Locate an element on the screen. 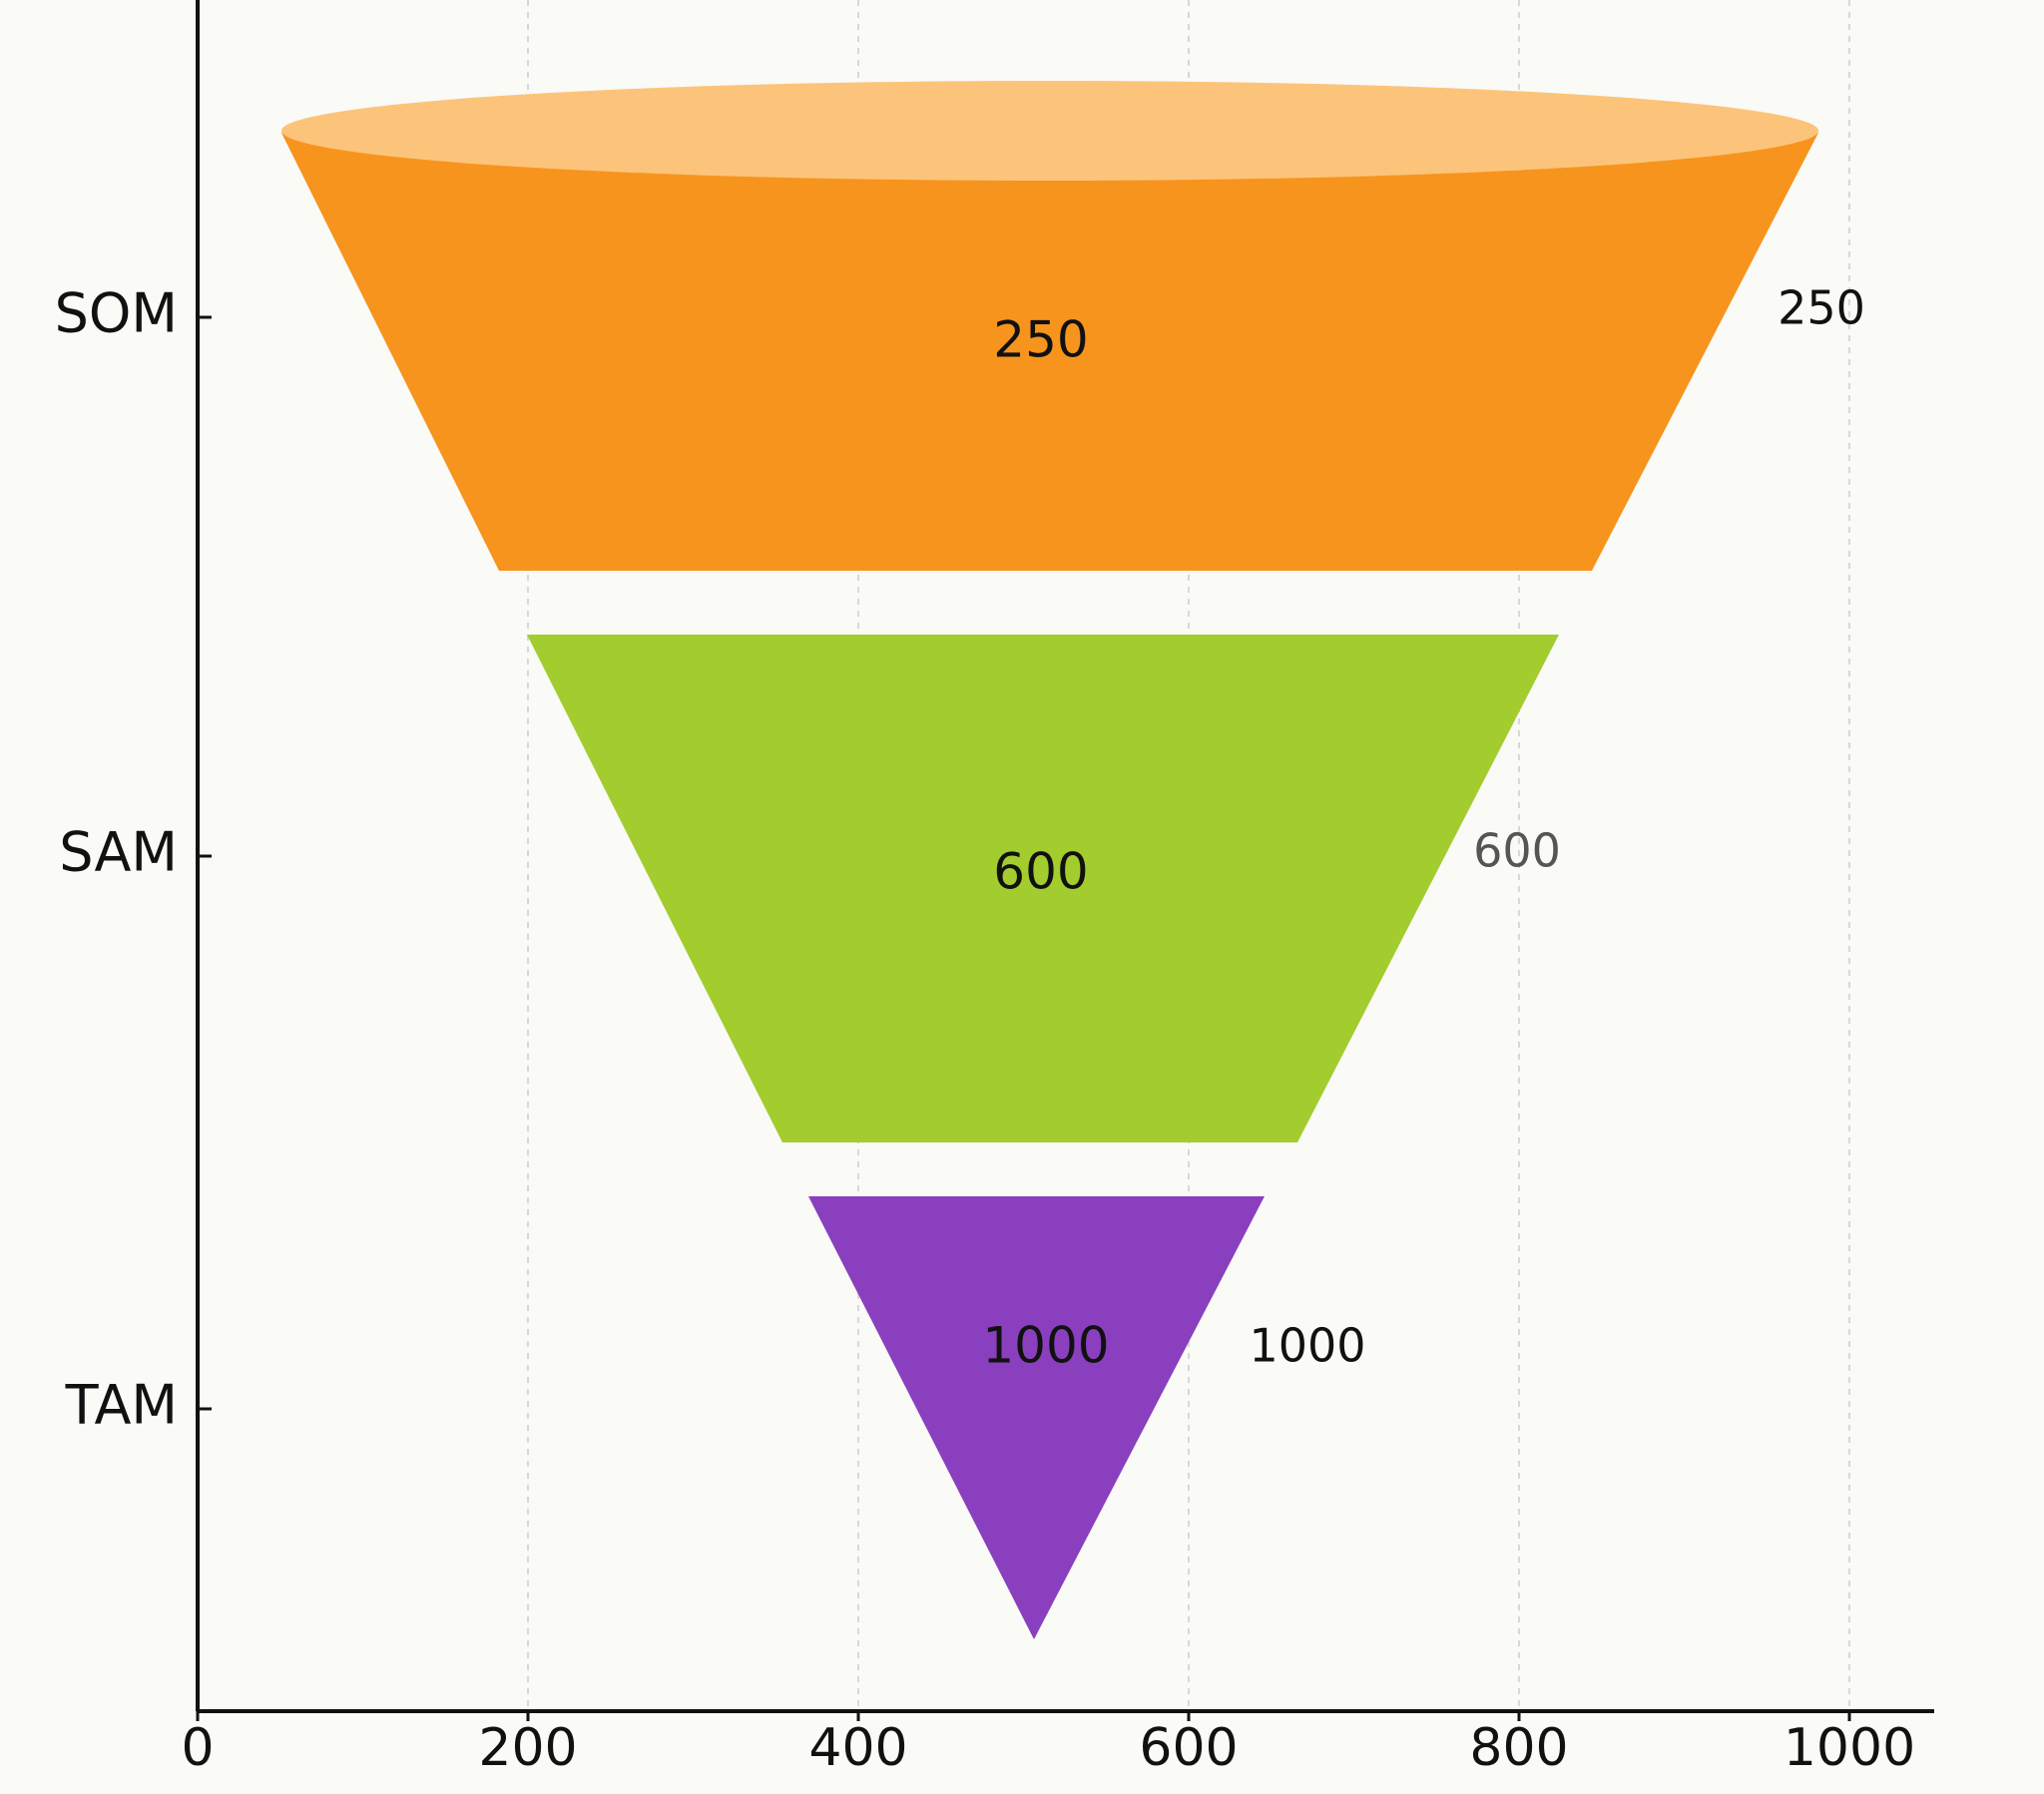 This screenshot has height=1794, width=2044. y-tick-label: SOM is located at coordinates (116, 313).